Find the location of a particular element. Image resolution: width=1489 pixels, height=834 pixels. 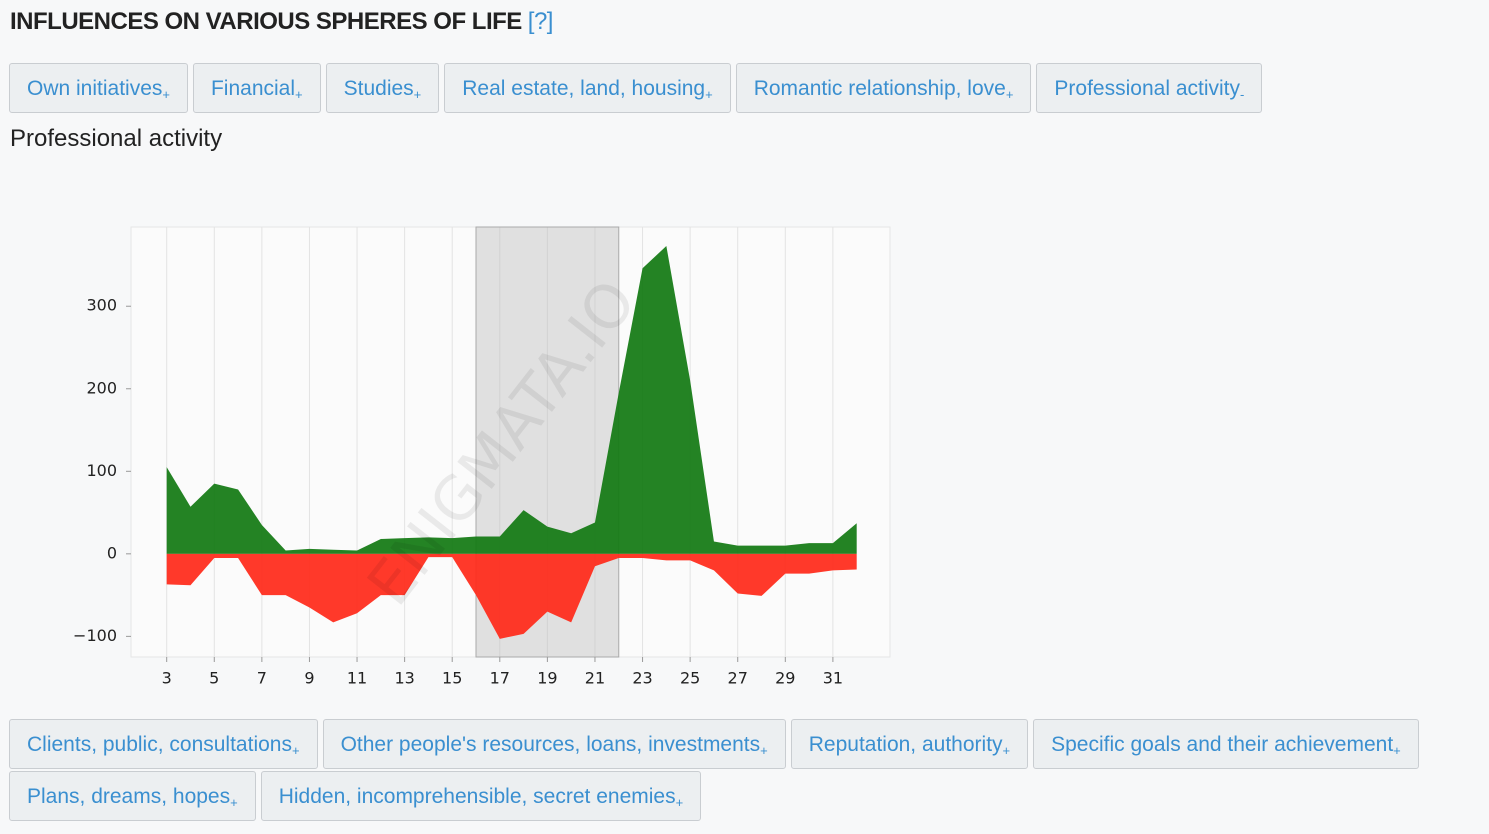

x-tick-label: 7 is located at coordinates (262, 678).